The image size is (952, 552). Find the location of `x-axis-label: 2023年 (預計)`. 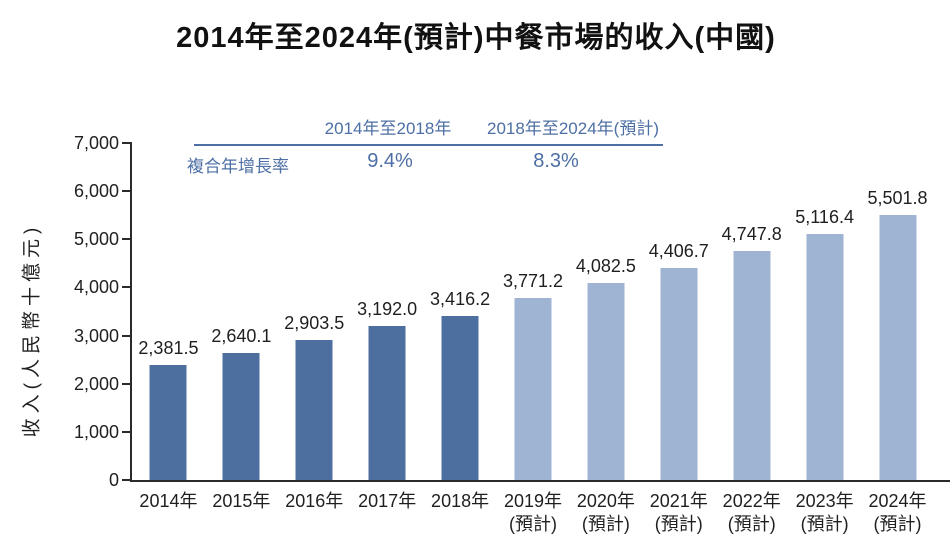

x-axis-label: 2023年 (預計) is located at coordinates (825, 513).